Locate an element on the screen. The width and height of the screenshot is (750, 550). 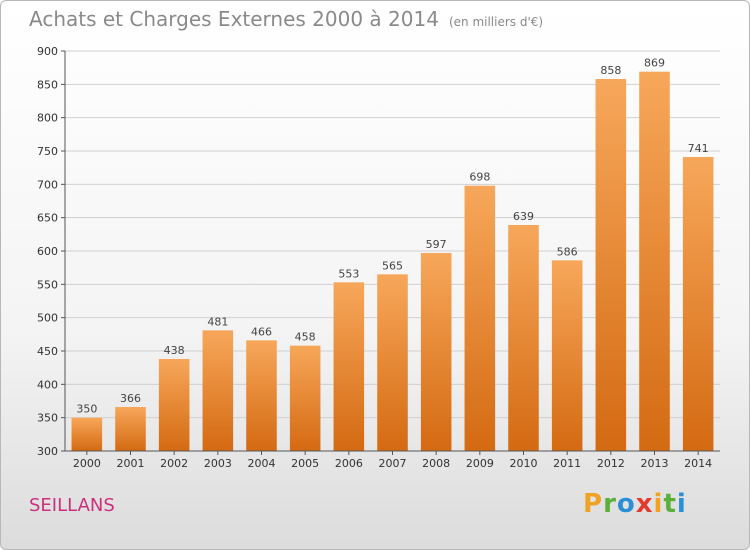
y-tick-label: 700 is located at coordinates (47, 184).